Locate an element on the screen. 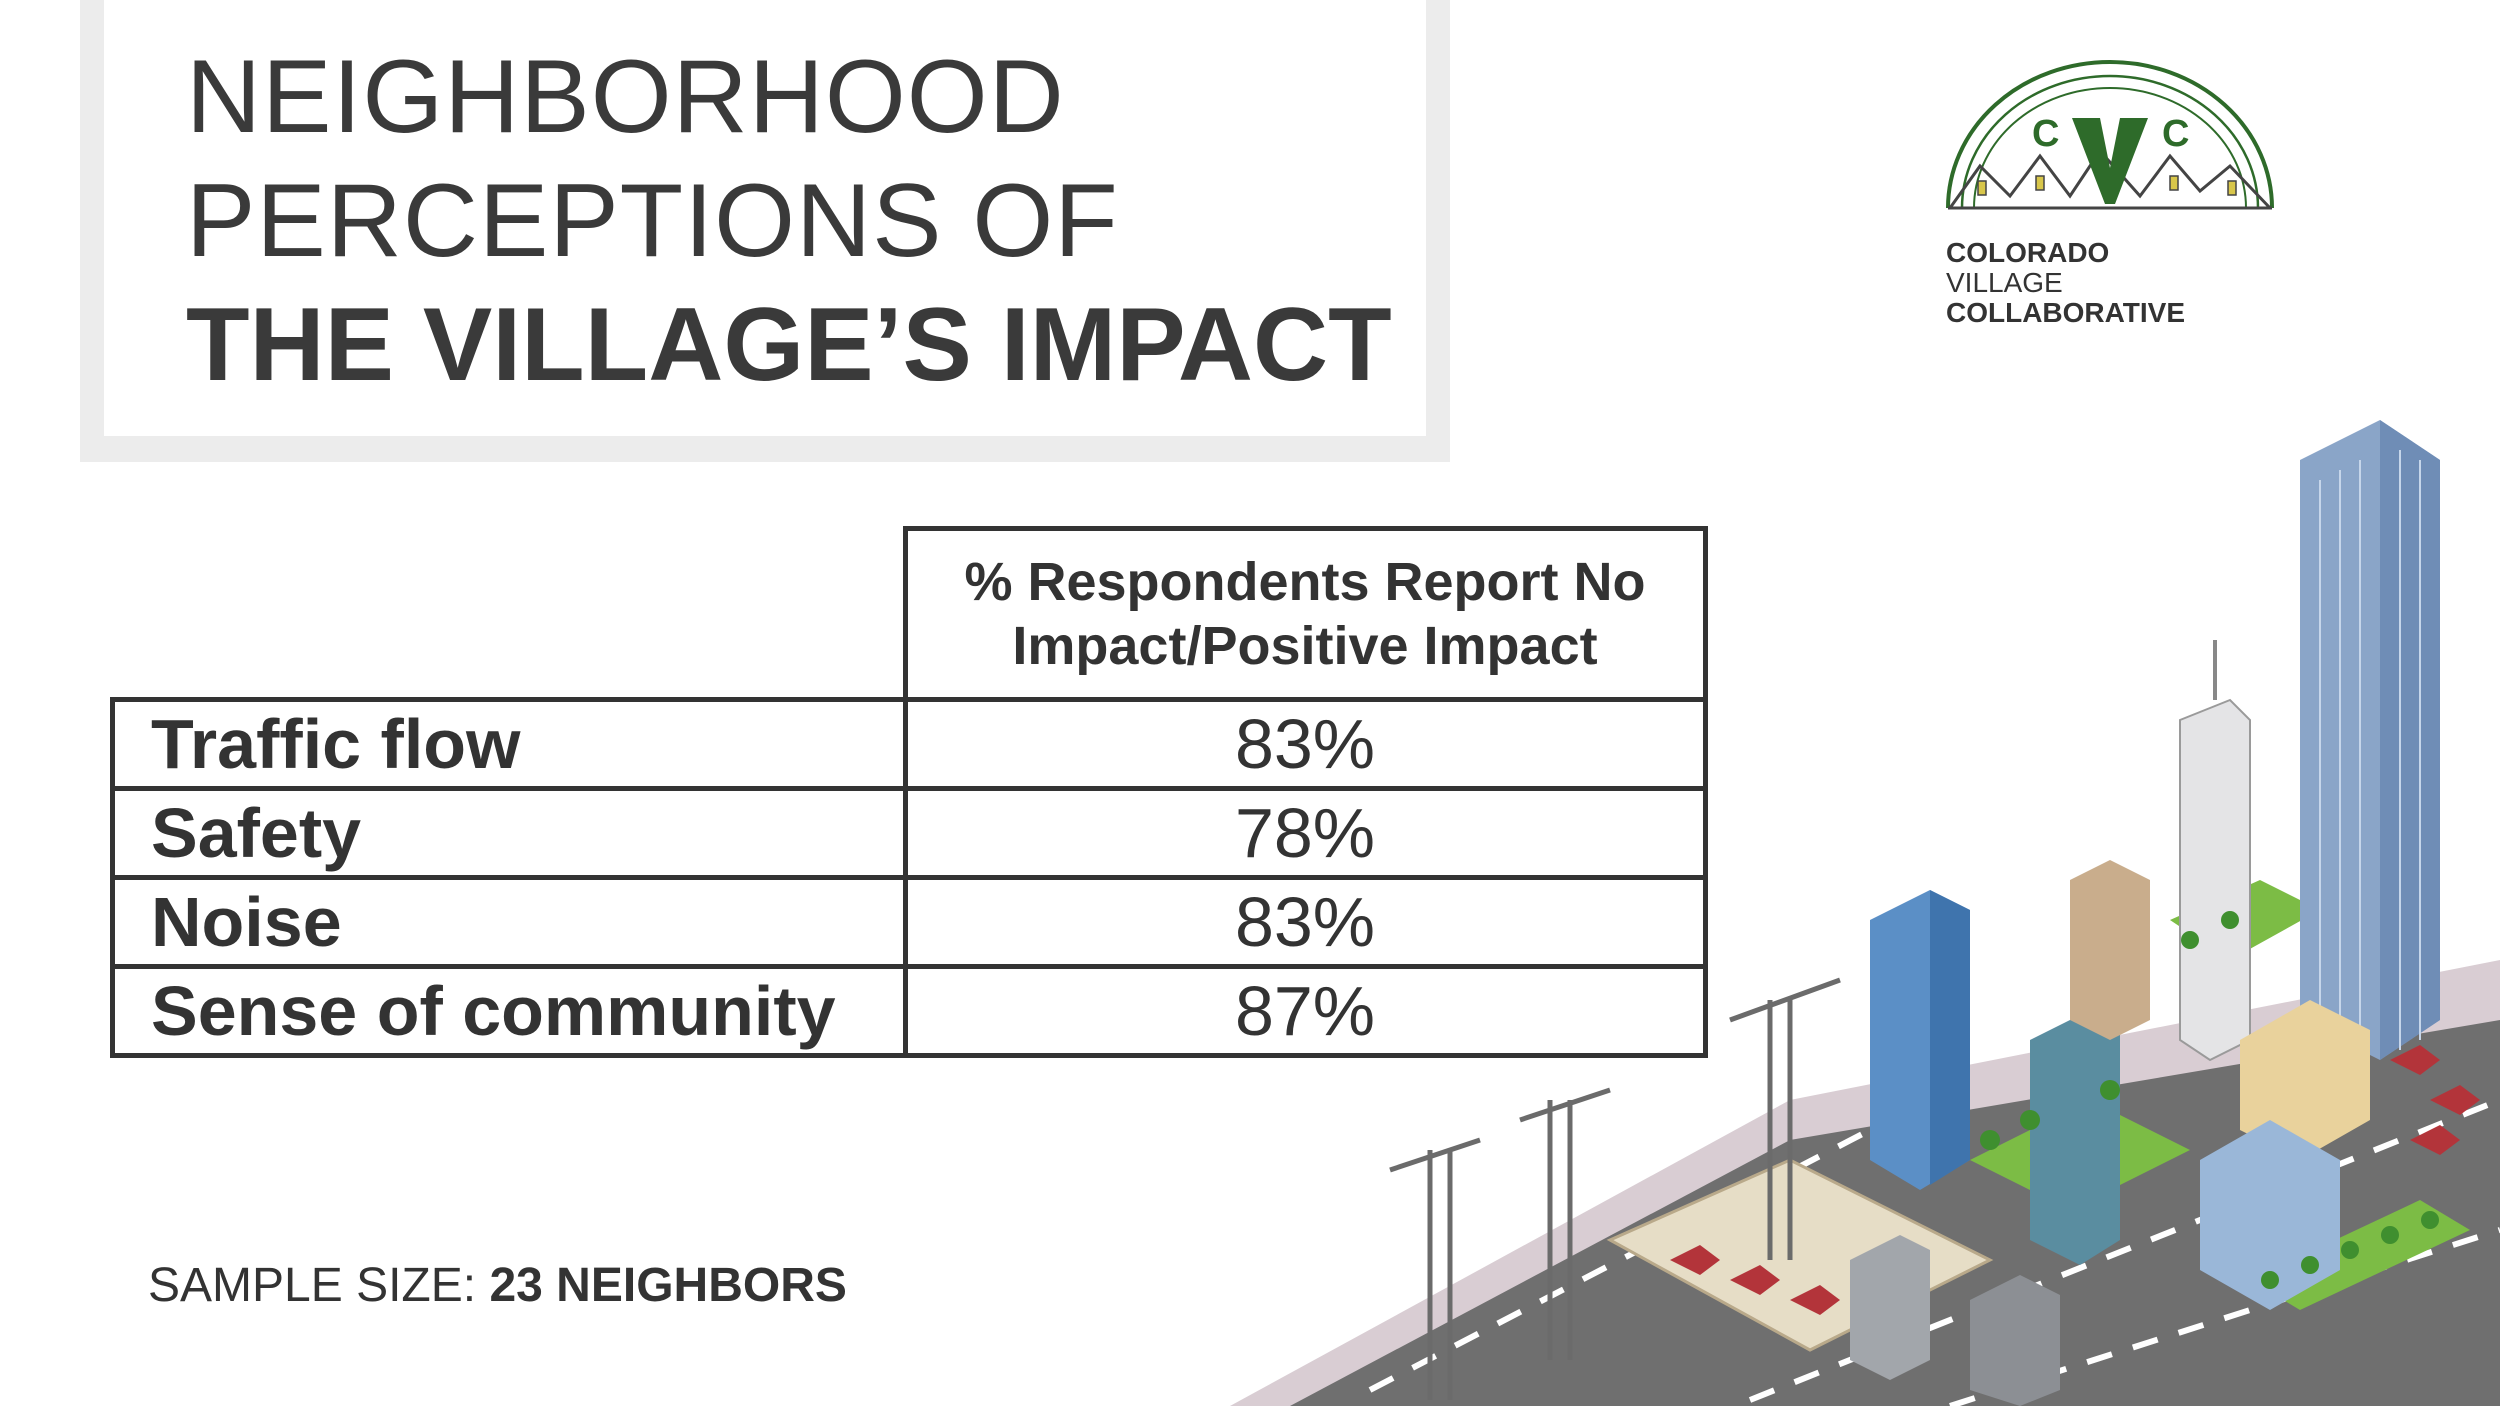 This screenshot has width=2500, height=1406. logo-text-village: VILLAGE is located at coordinates (2004, 282).